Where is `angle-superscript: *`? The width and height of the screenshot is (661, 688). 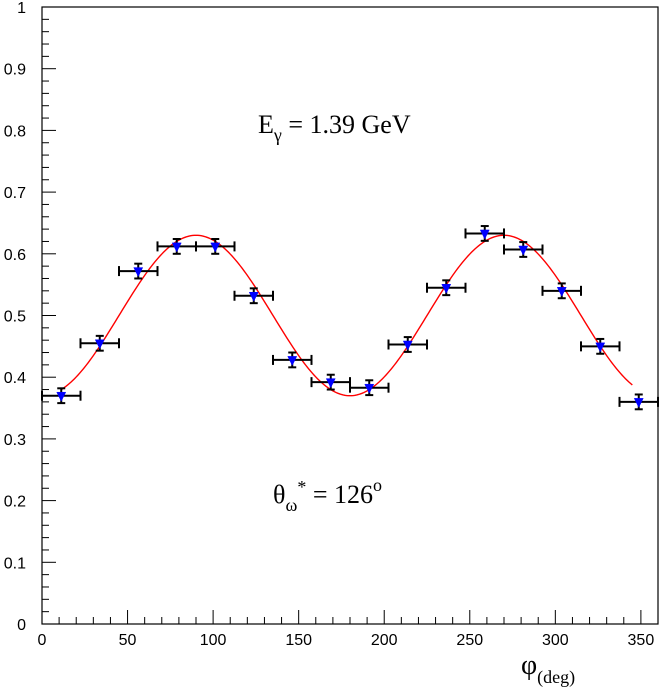
angle-superscript: * is located at coordinates (301, 487).